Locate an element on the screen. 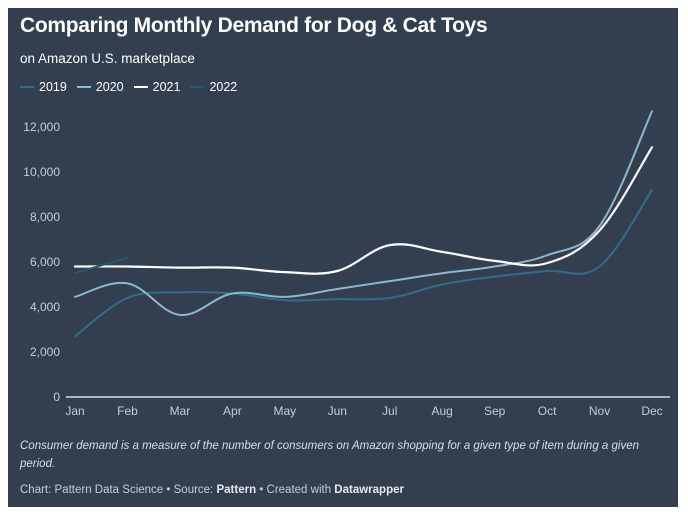 This screenshot has width=688, height=514. x-tick-label: Mar is located at coordinates (180, 411).